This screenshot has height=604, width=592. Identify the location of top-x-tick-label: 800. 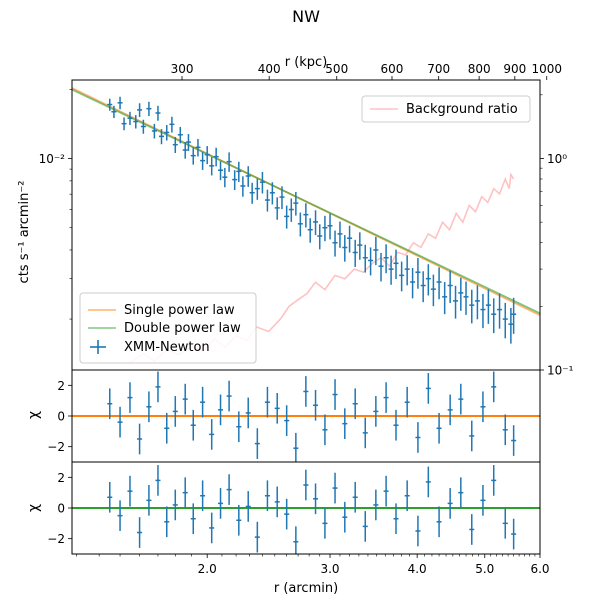
(479, 69).